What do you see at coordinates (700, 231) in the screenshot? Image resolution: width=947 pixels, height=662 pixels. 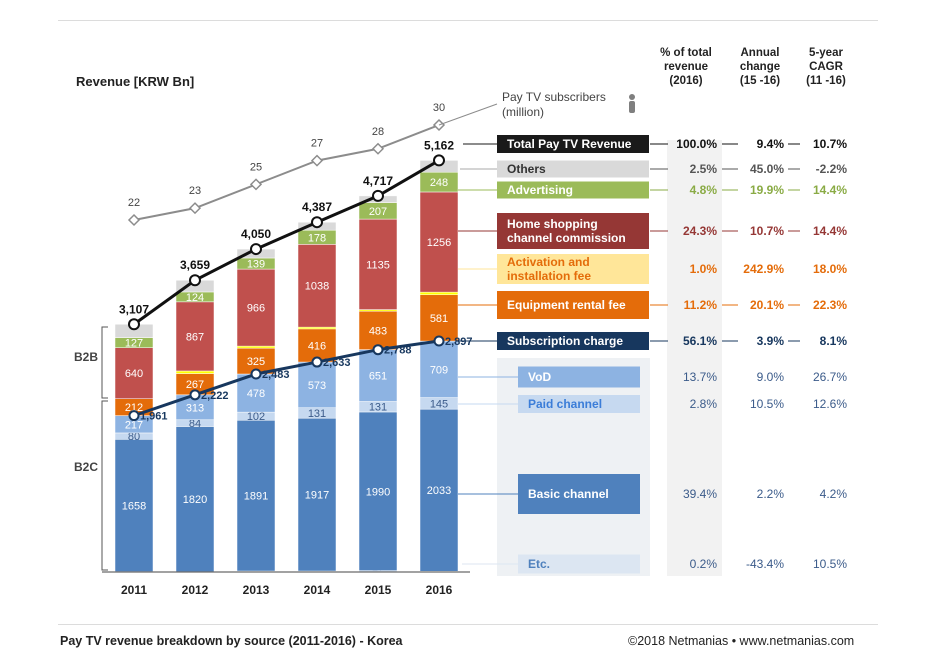 I see `pct-3: 24.3%` at bounding box center [700, 231].